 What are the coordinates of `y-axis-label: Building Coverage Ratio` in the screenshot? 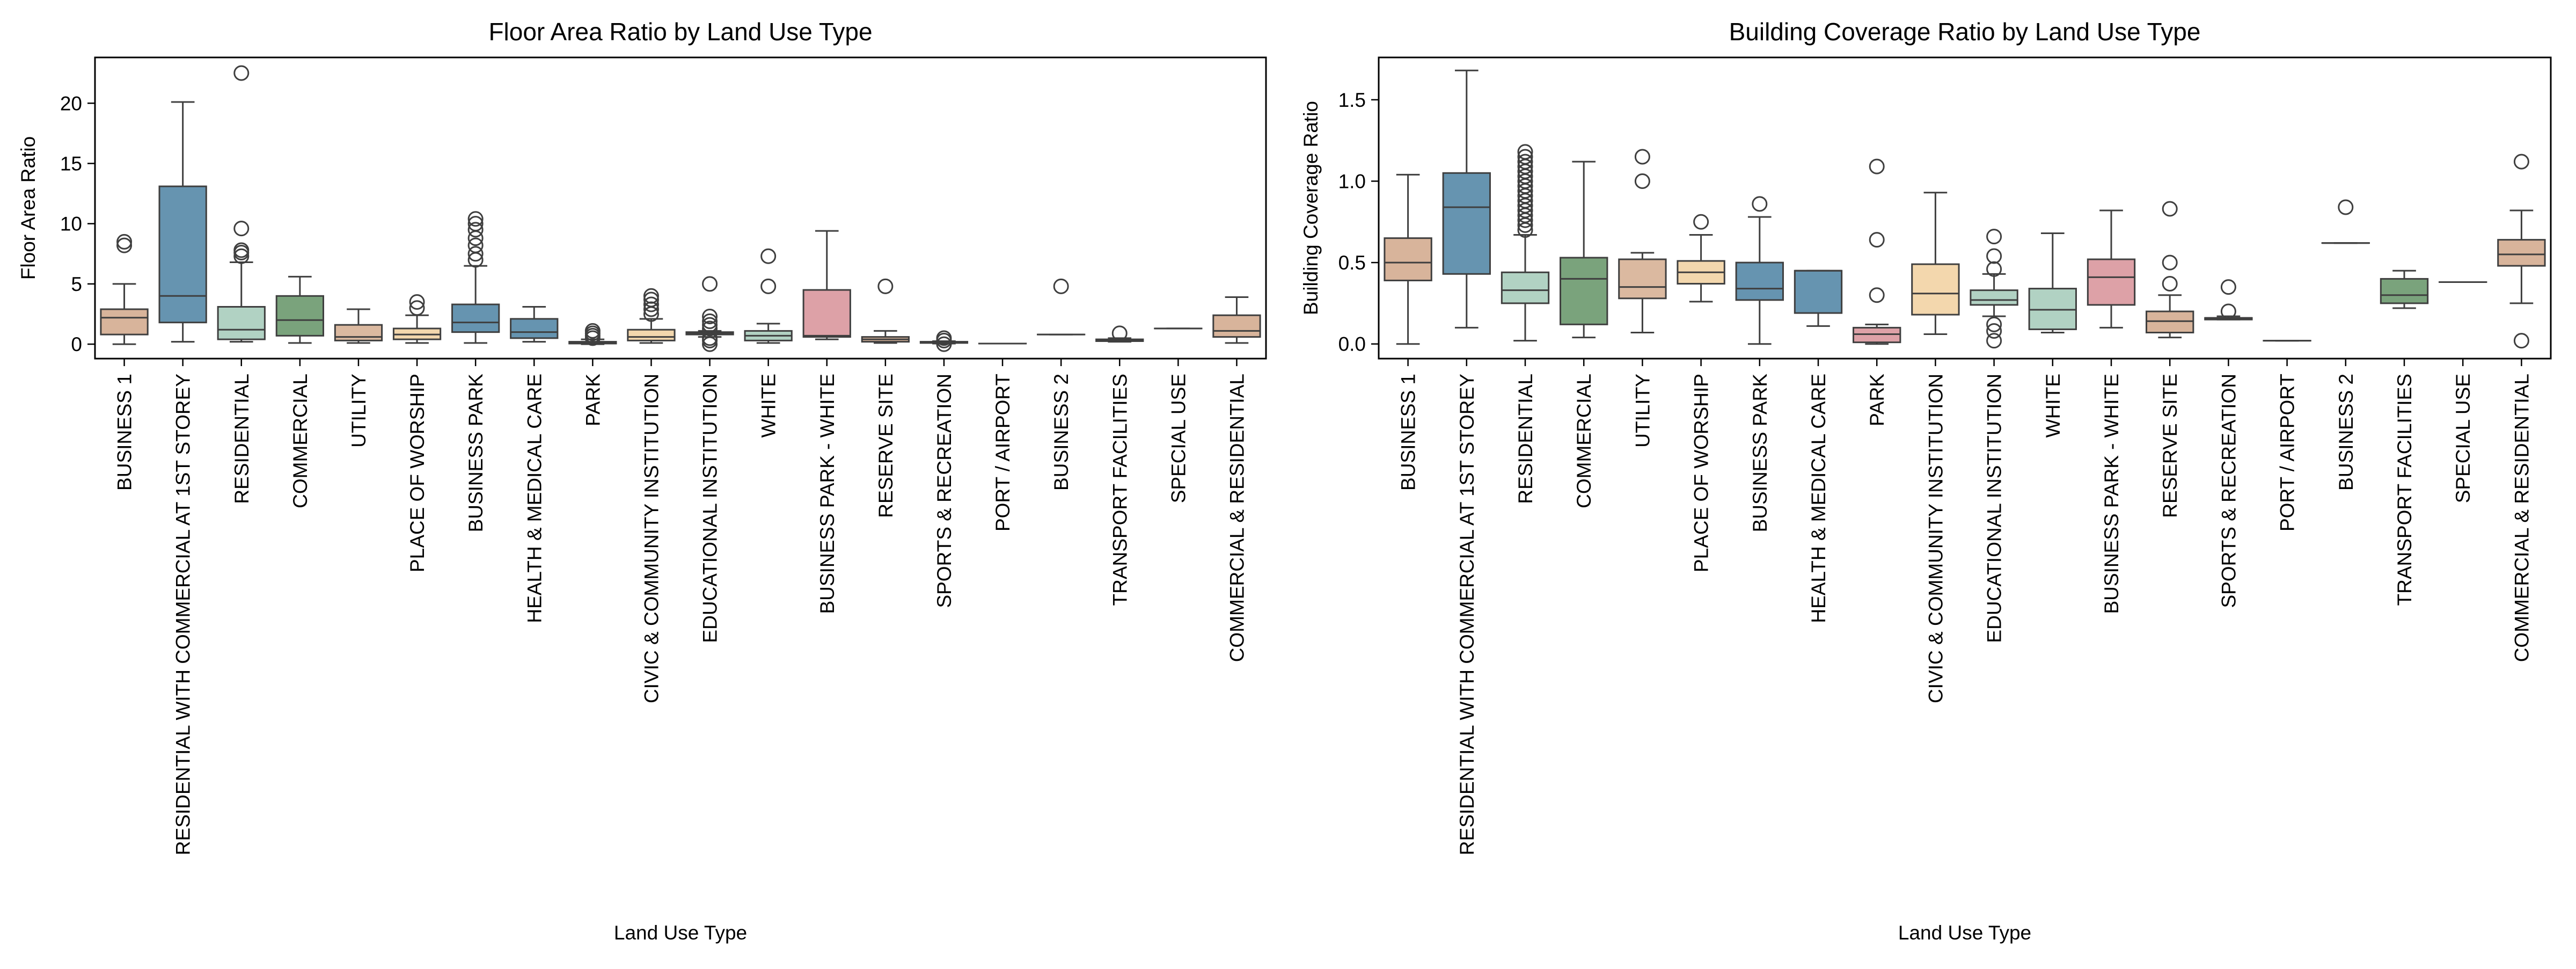 It's located at (1311, 208).